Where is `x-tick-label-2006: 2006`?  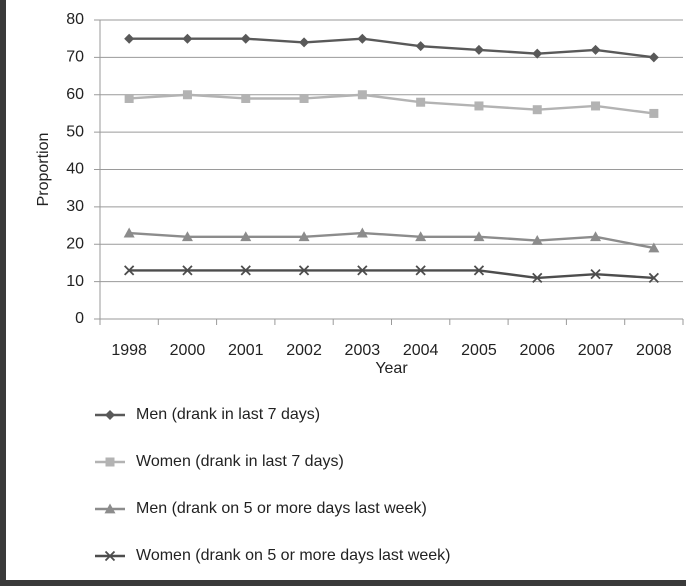 x-tick-label-2006: 2006 is located at coordinates (537, 350).